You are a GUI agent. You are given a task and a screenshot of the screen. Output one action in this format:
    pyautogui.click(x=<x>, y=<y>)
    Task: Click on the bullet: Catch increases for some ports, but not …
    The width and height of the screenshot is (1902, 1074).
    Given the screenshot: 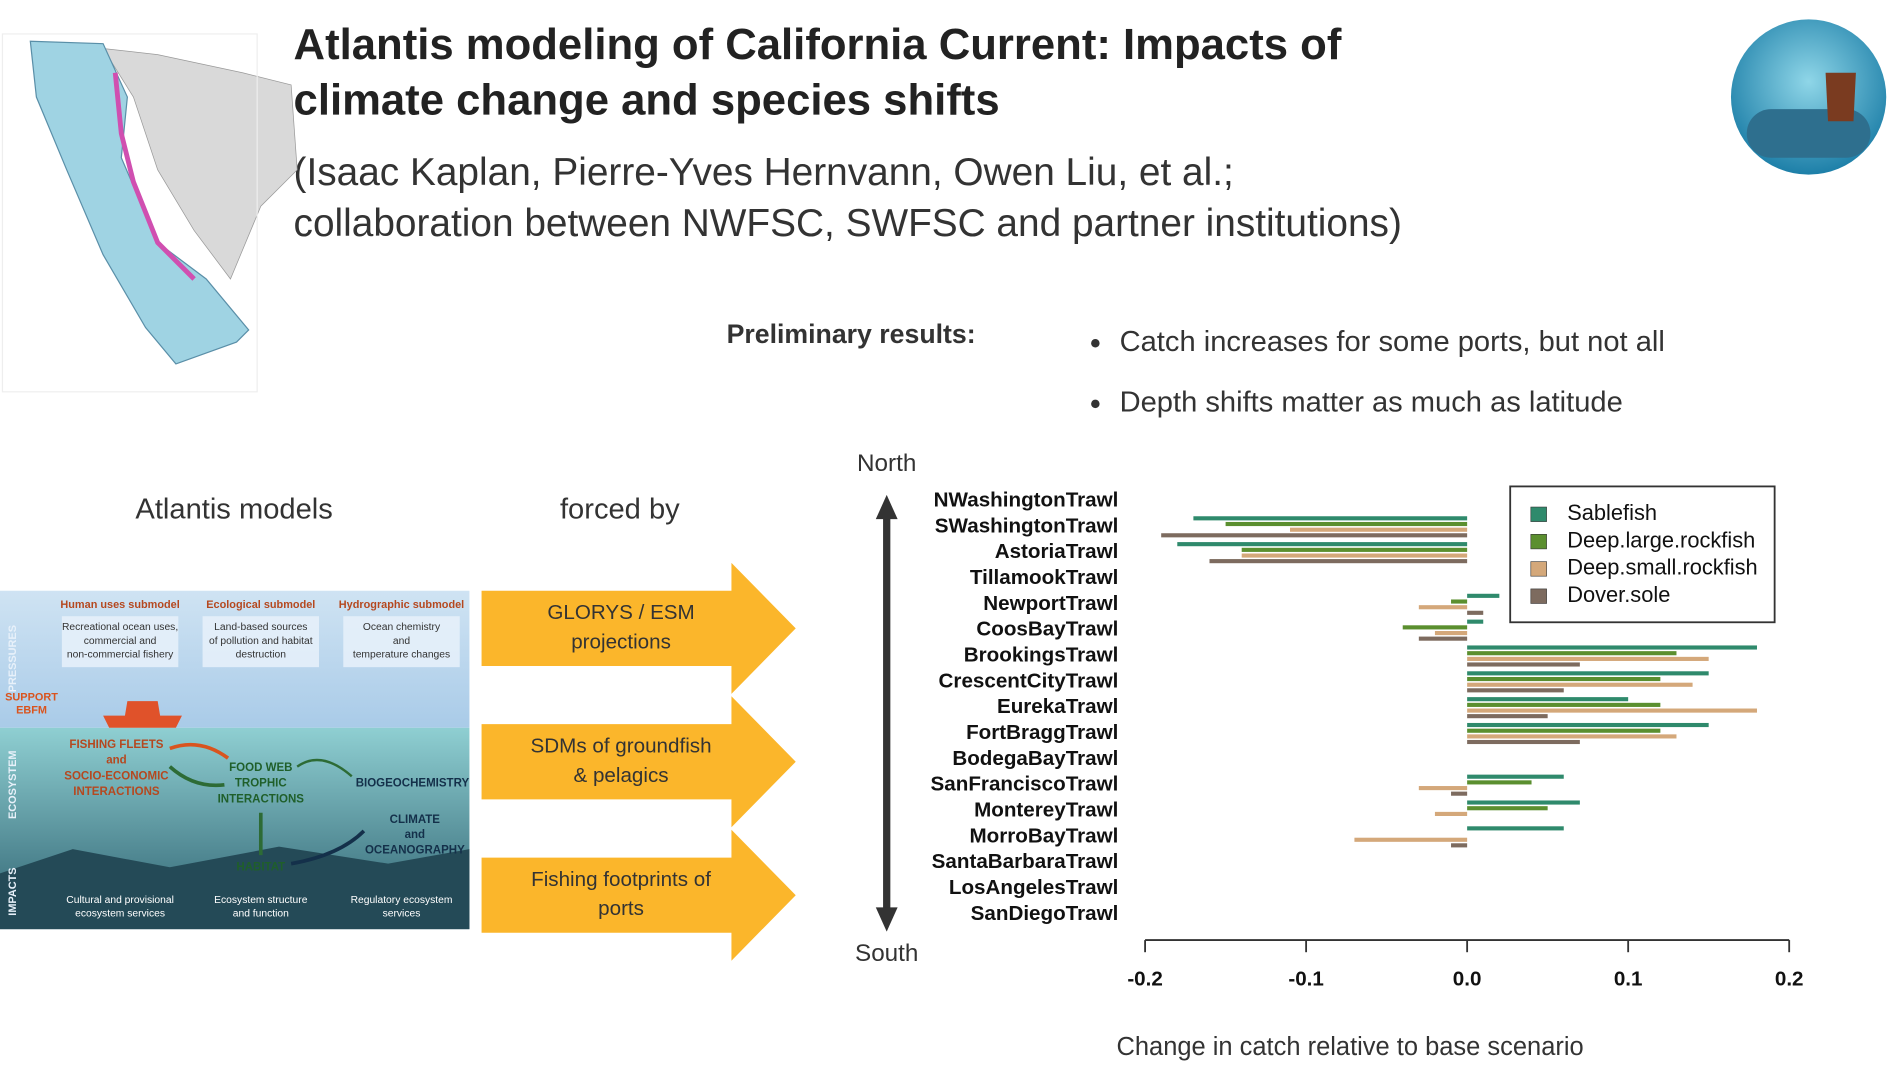 What is the action you would take?
    pyautogui.click(x=1392, y=342)
    